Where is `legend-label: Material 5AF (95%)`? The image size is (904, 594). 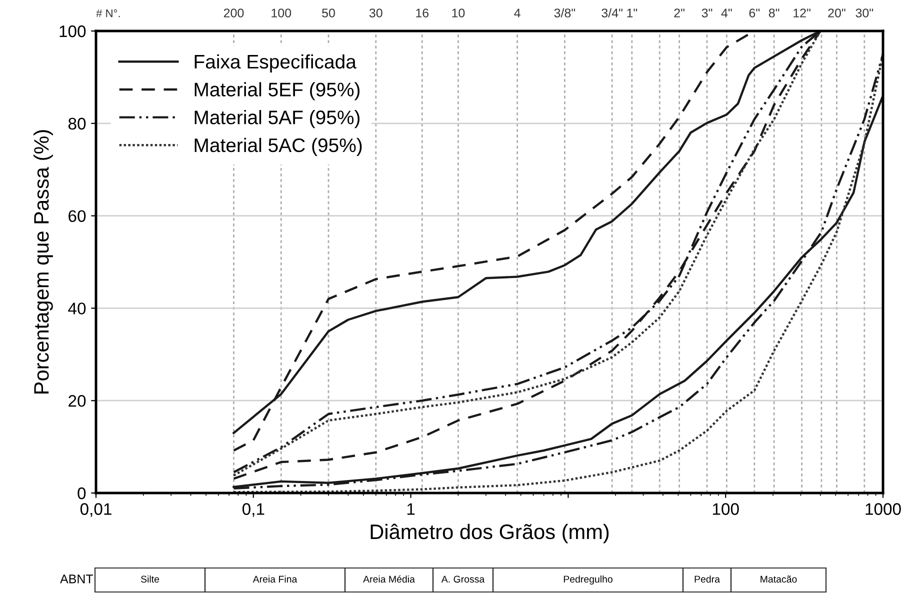 legend-label: Material 5AF (95%) is located at coordinates (277, 119).